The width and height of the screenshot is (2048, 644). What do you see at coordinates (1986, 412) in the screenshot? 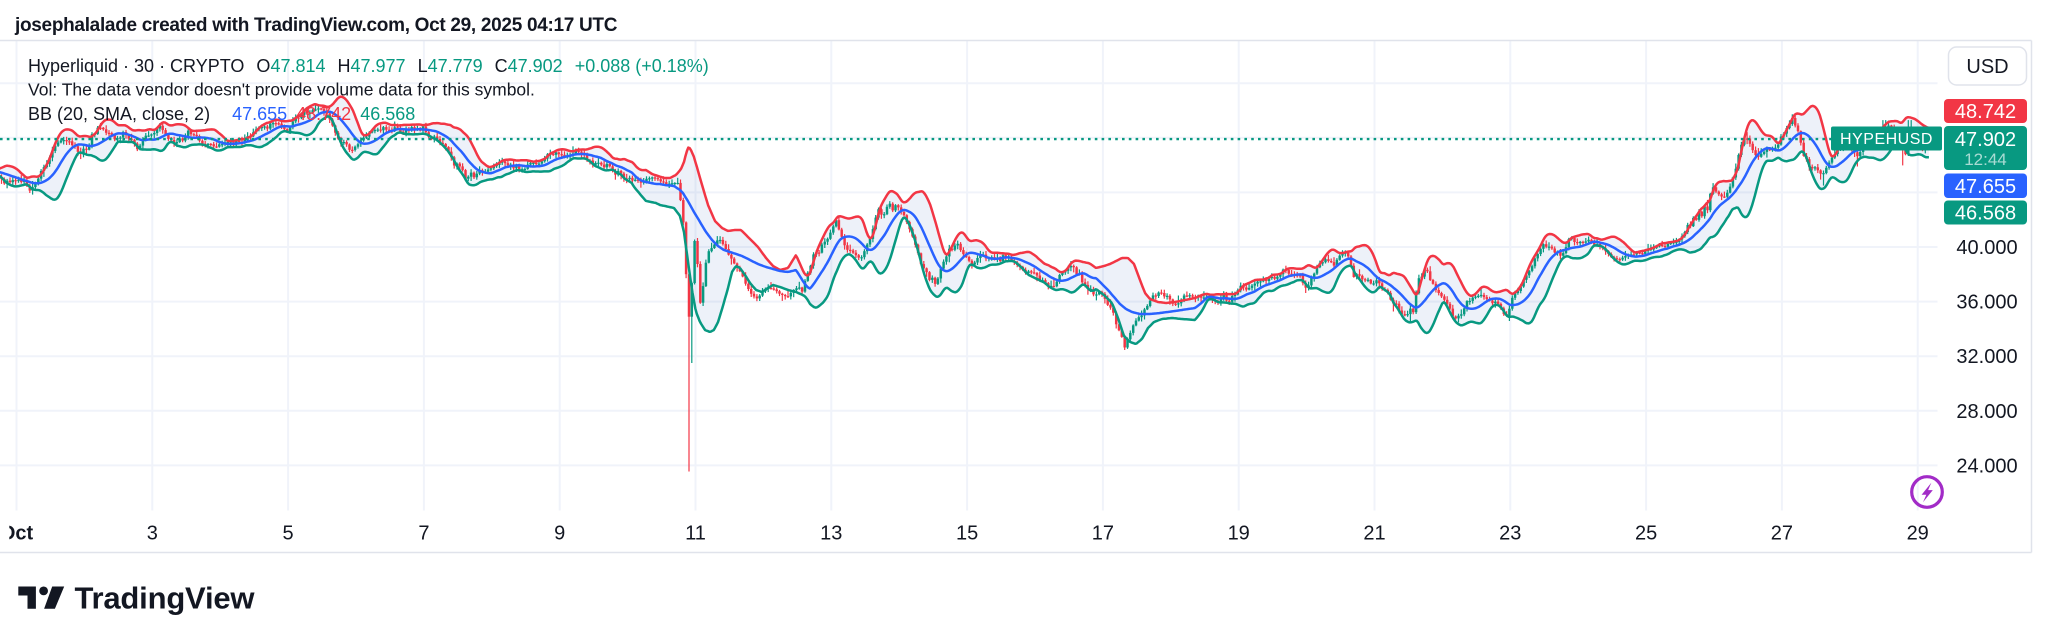
I see `svg-text: 28.000` at bounding box center [1986, 412].